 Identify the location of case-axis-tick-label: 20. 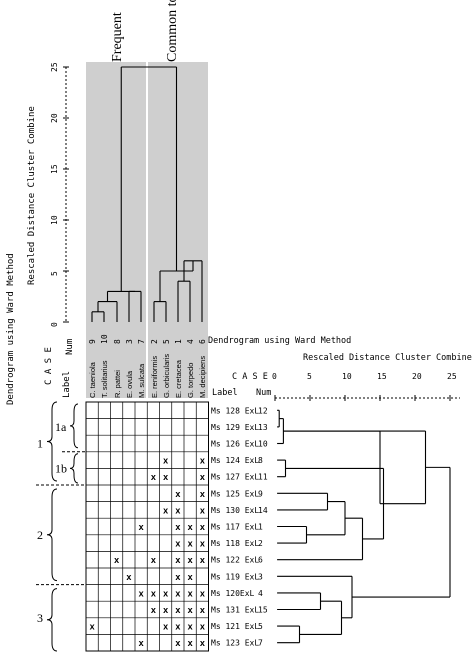
(417, 376).